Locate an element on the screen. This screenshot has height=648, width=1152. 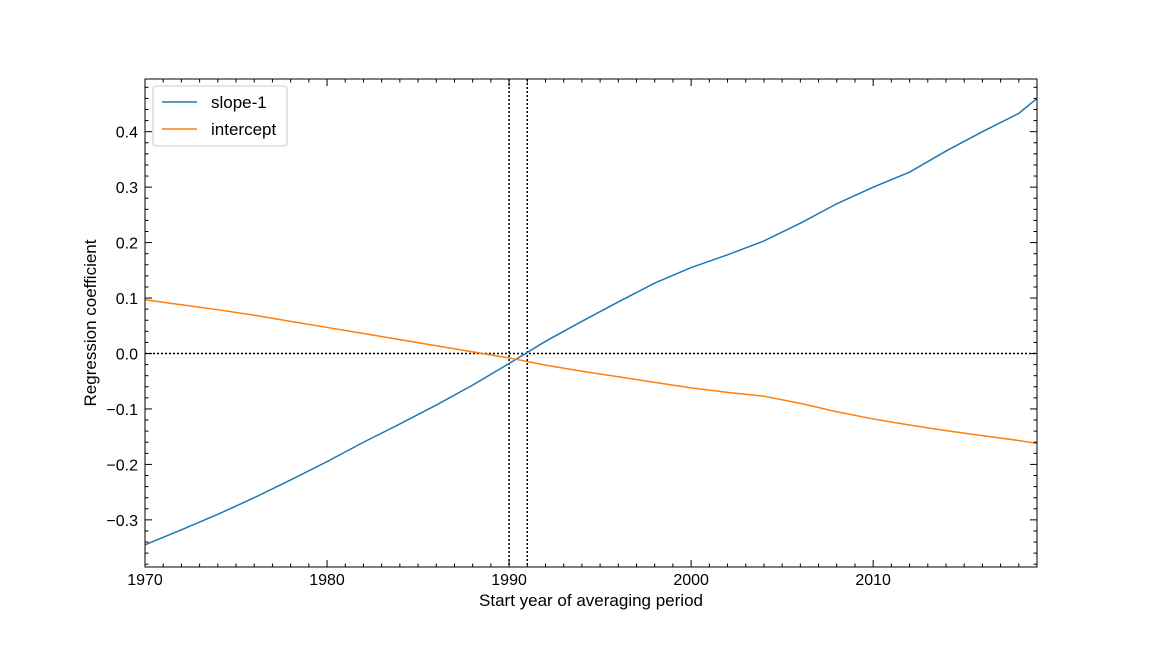
y-axis-label: Regression coefficient is located at coordinates (90, 322).